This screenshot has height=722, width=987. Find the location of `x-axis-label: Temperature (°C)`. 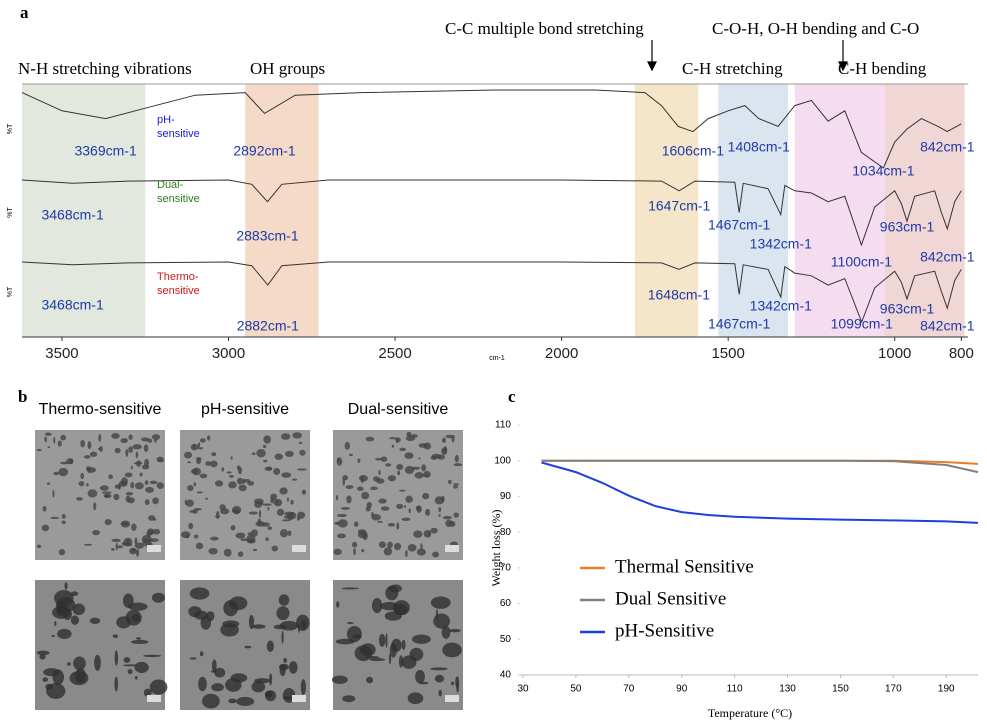

x-axis-label: Temperature (°C) is located at coordinates (750, 713).